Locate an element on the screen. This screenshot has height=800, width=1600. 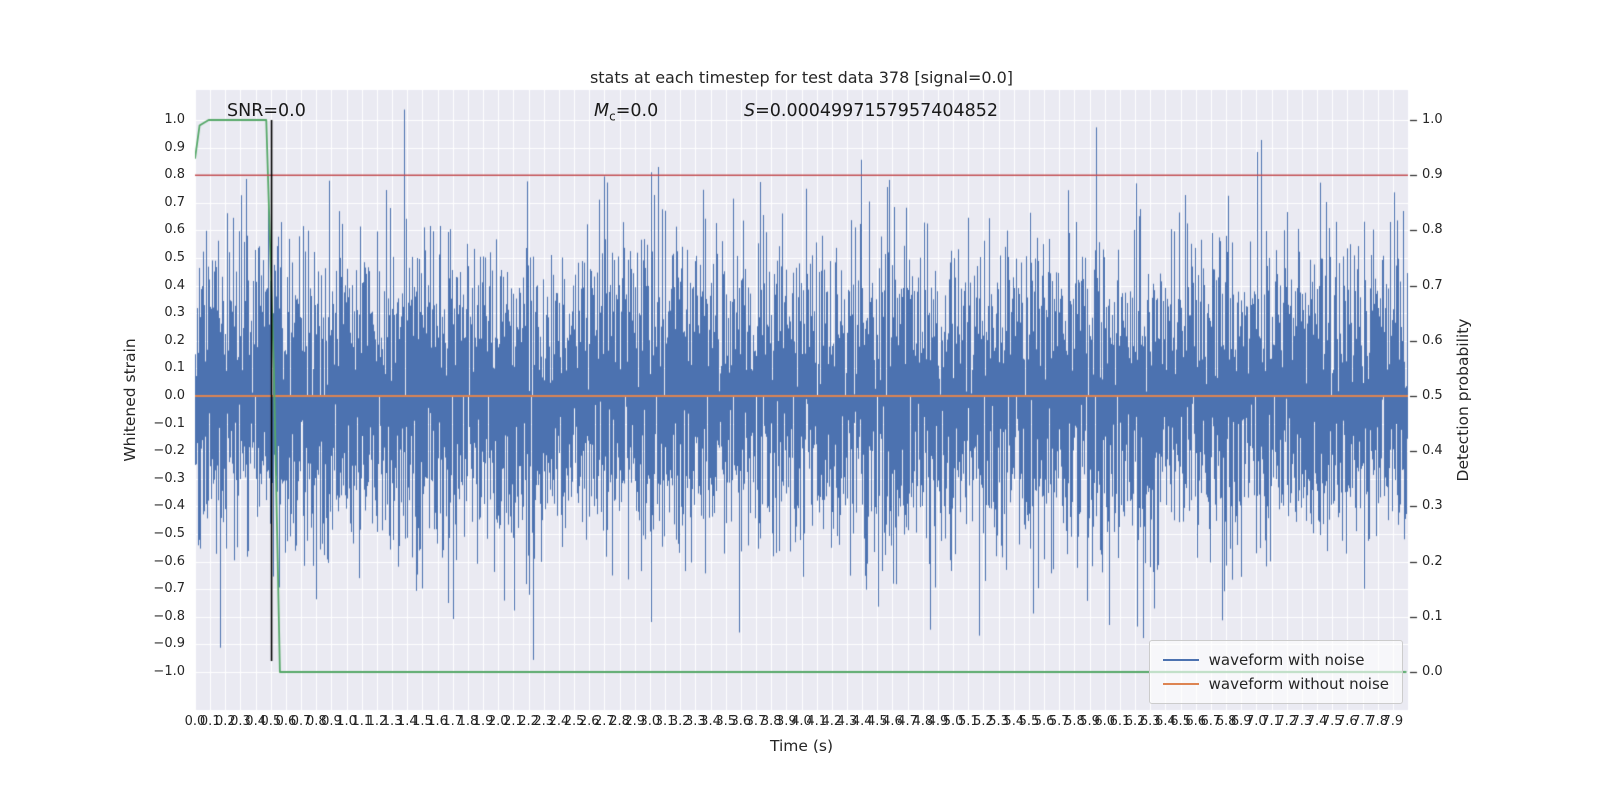
x-tick-label: 0.6 is located at coordinates (286, 721).